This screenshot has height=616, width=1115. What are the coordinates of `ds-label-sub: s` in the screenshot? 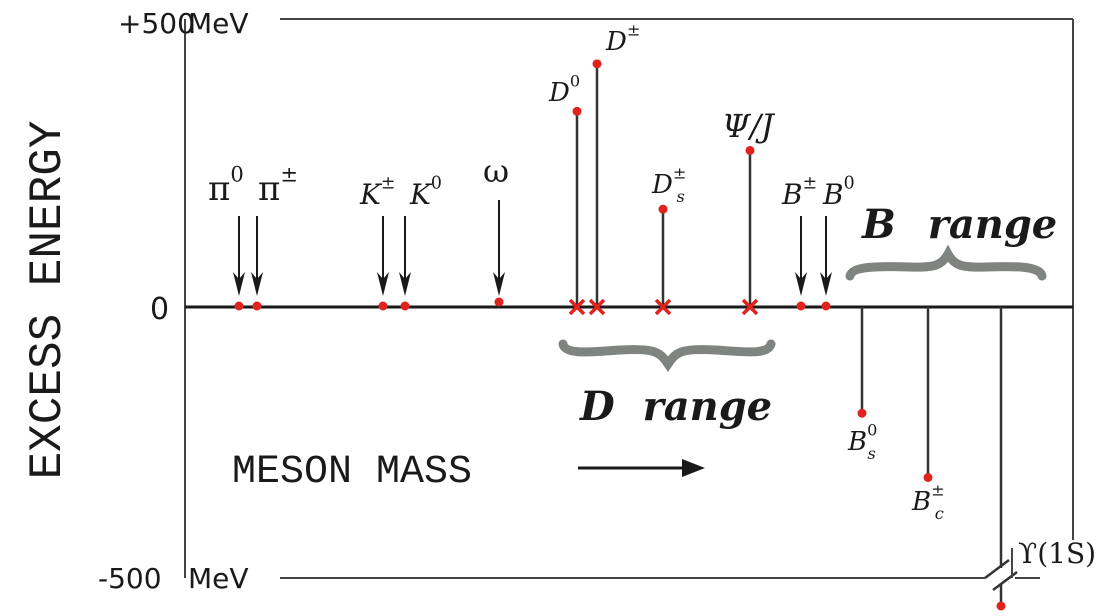 It's located at (680, 196).